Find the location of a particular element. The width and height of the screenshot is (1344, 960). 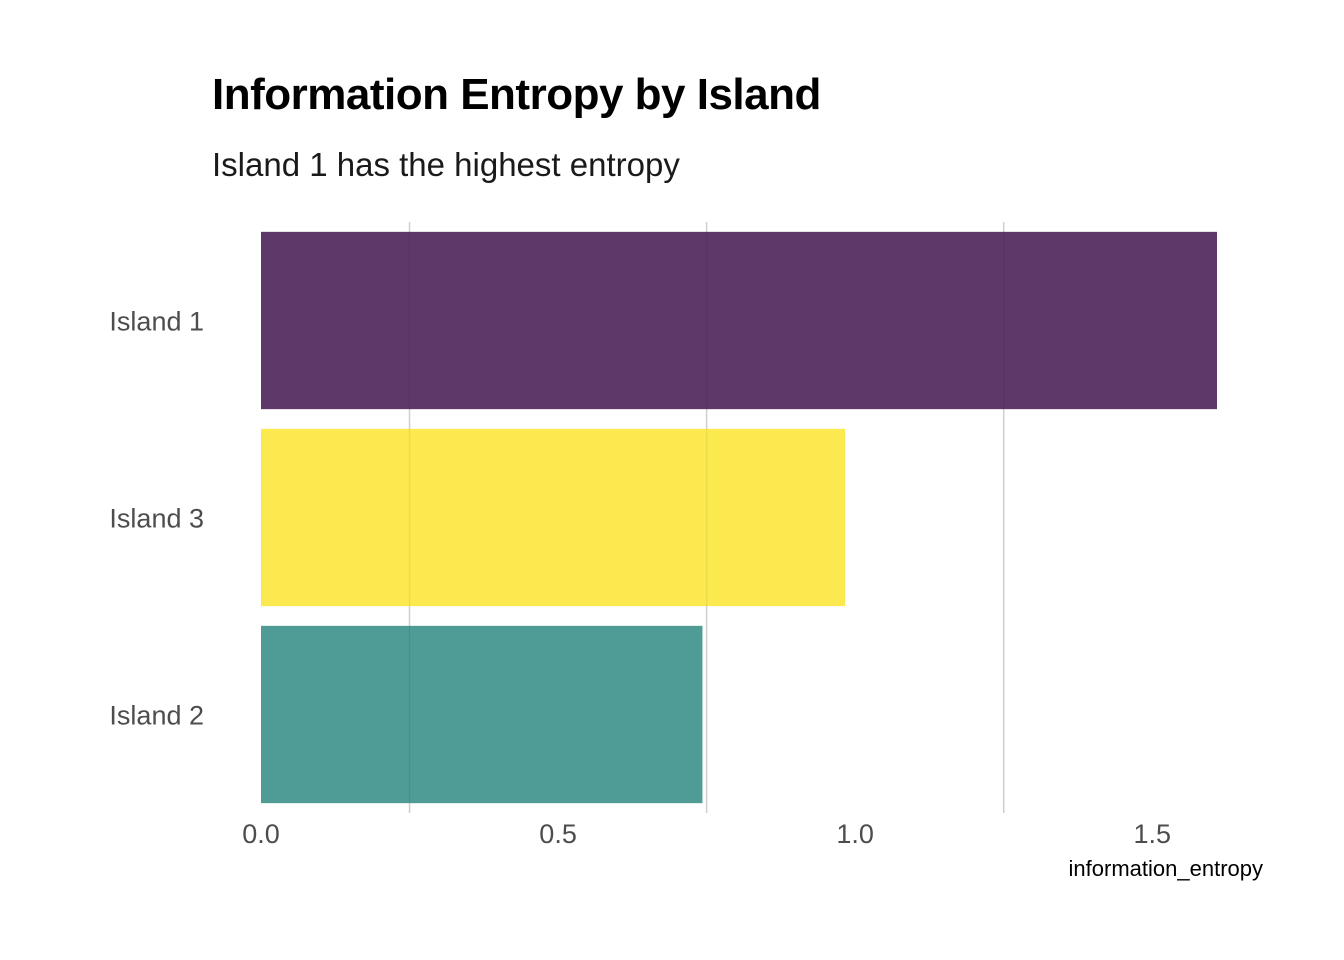

x-tick-label: 0.0 is located at coordinates (261, 834).